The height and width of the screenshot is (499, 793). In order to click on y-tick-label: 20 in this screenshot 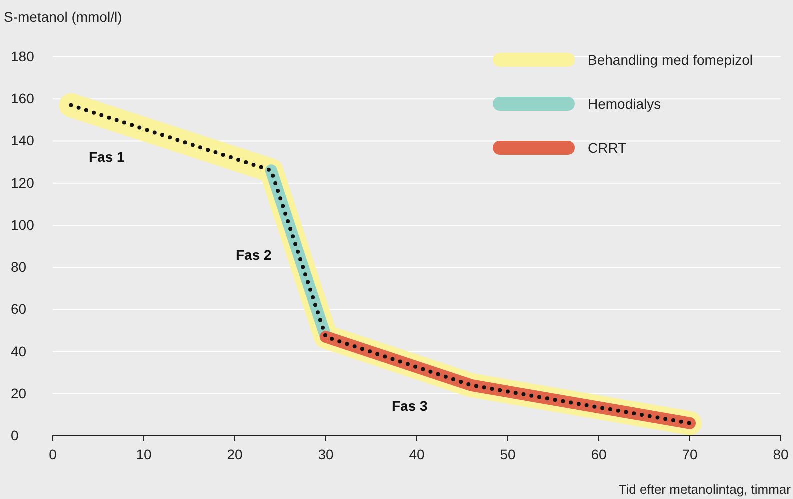, I will do `click(19, 393)`.